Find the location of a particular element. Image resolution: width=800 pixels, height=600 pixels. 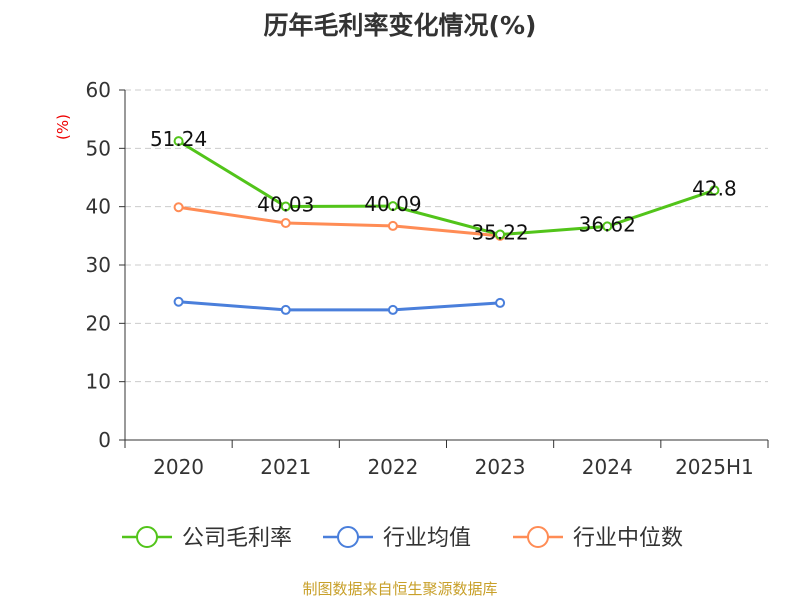

data-label: 51.24 is located at coordinates (178, 139).